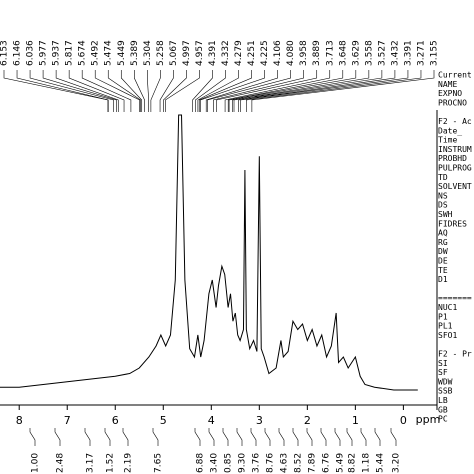 The image size is (474, 474). Describe the element at coordinates (445, 391) in the screenshot. I see `parameter-label: SSB` at that location.